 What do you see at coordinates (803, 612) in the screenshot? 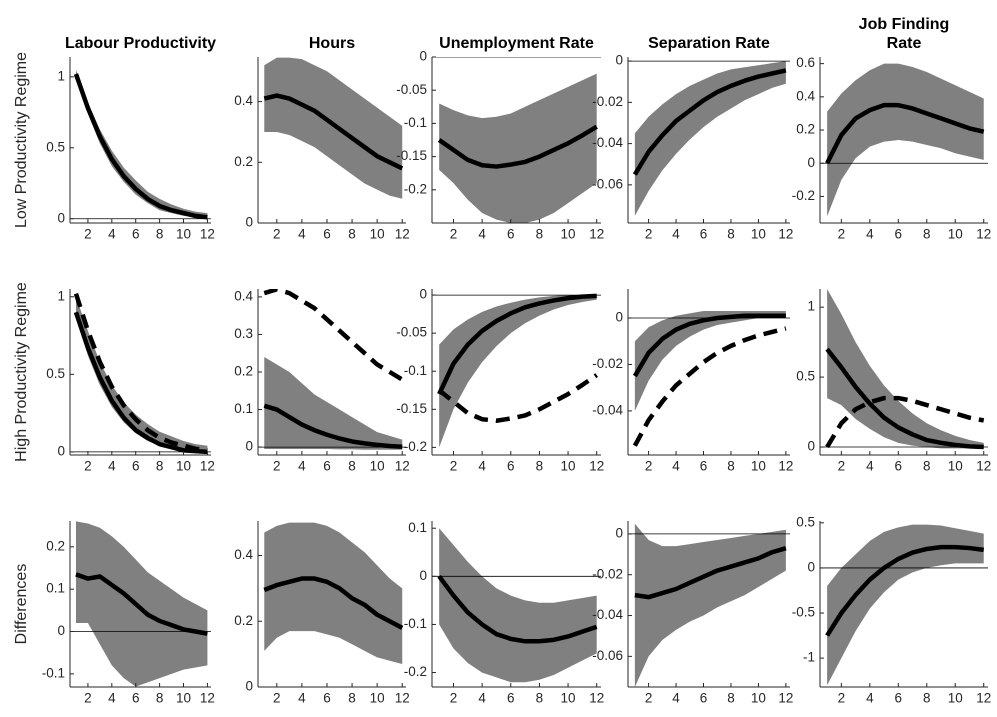
I see `y-tick-label: -0.5` at bounding box center [803, 612].